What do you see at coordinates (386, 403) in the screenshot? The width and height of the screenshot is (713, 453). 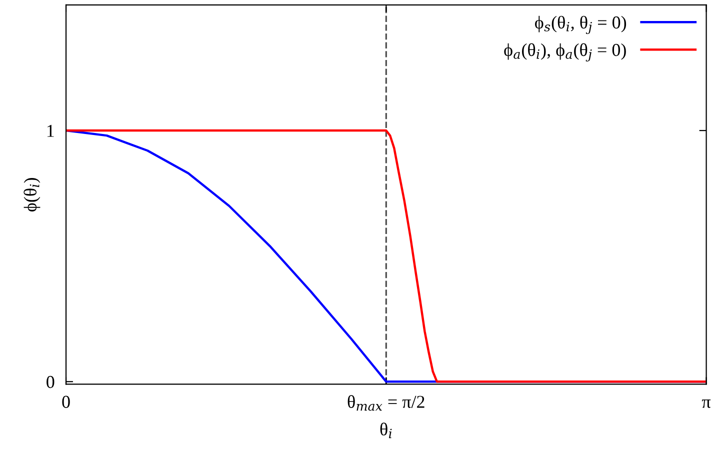 I see `x-tick-label: θ$_{max}$ = π/2` at bounding box center [386, 403].